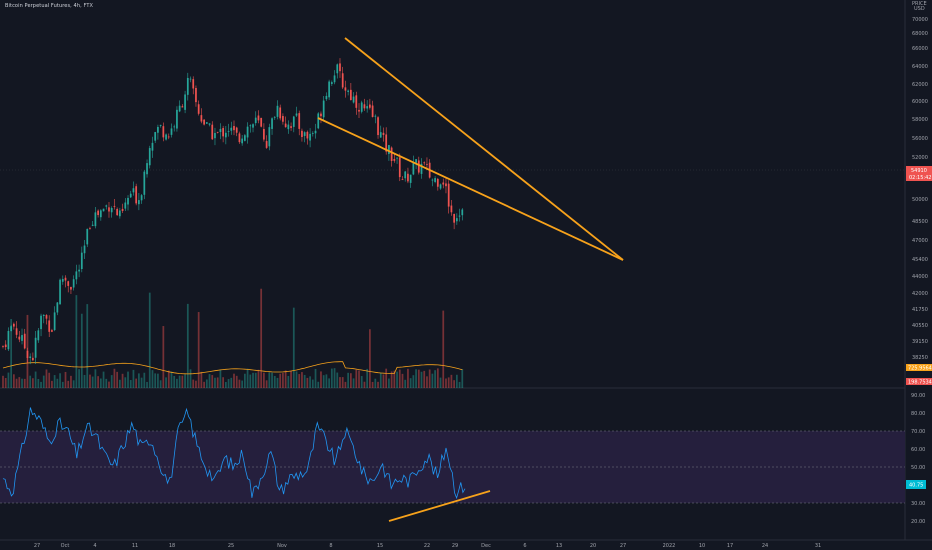 The image size is (932, 550). I want to click on timeframe: 4h, so click(77, 6).